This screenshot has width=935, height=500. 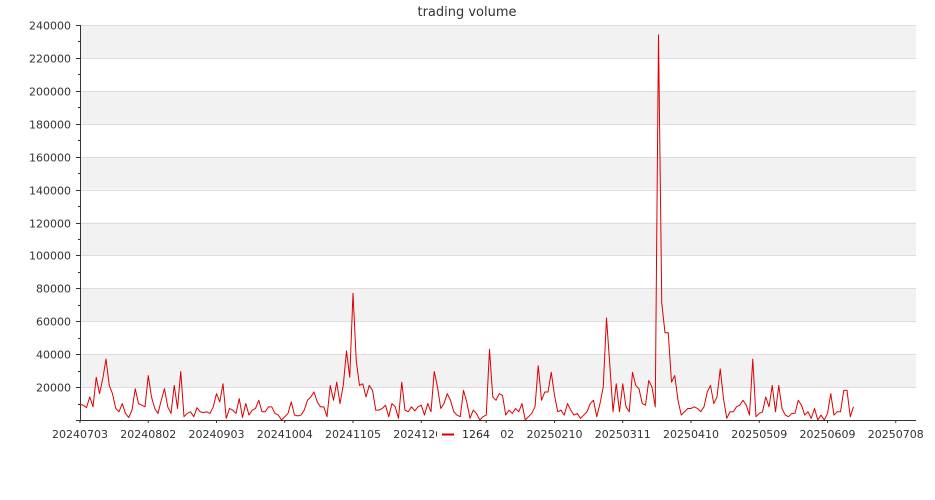 I want to click on y-tick-label: 220000, so click(x=50, y=59).